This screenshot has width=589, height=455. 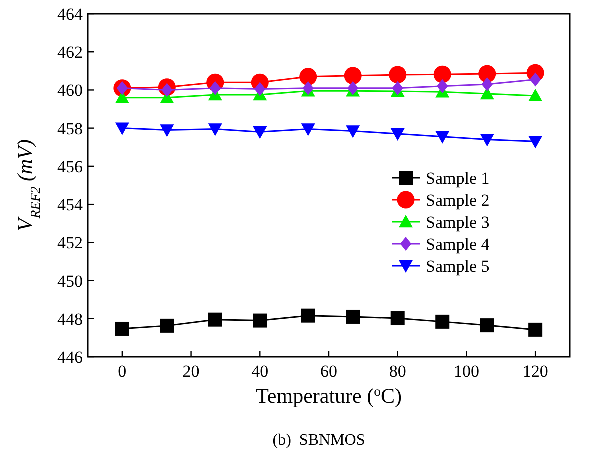 I want to click on x-tick-label: 100, so click(x=467, y=371).